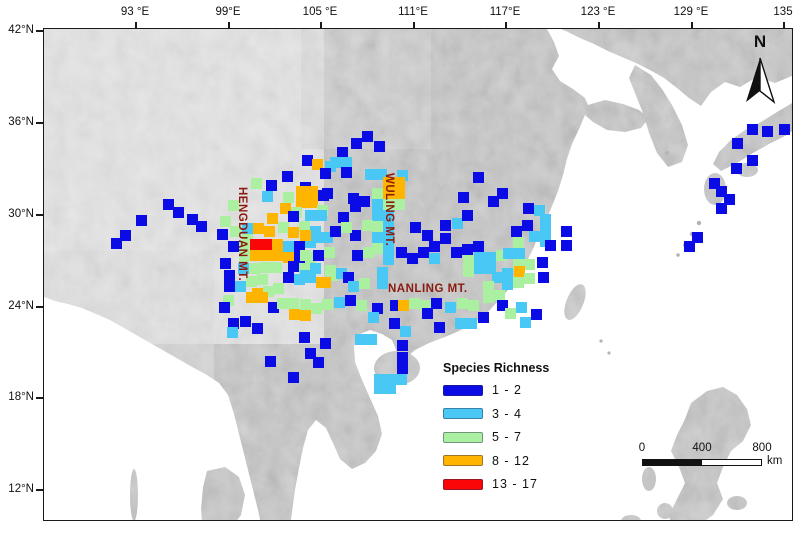 This screenshot has height=533, width=800. I want to click on left-axis-label: 30°N, so click(21, 214).